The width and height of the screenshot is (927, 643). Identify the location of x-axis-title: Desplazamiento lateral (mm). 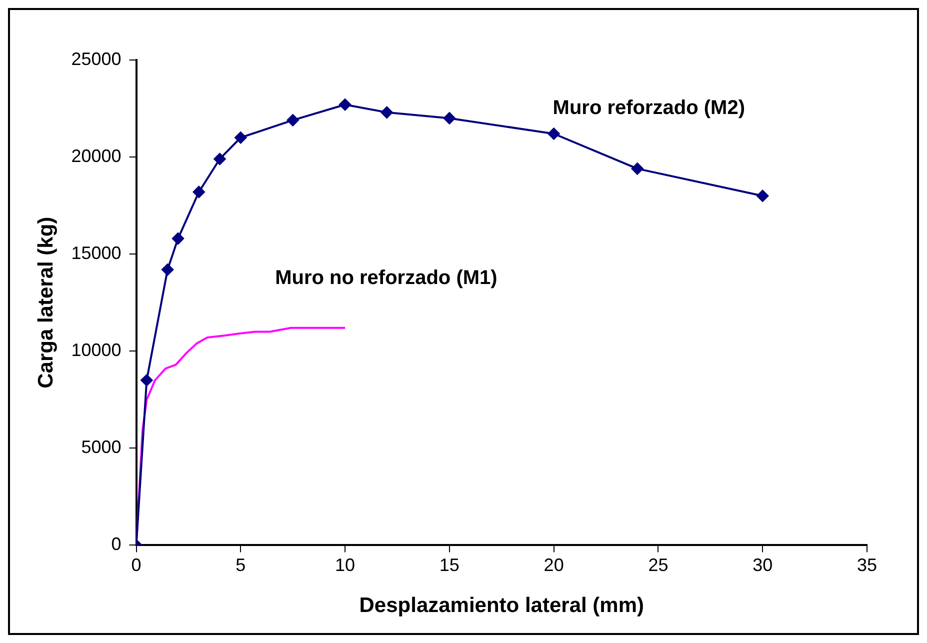
(501, 606).